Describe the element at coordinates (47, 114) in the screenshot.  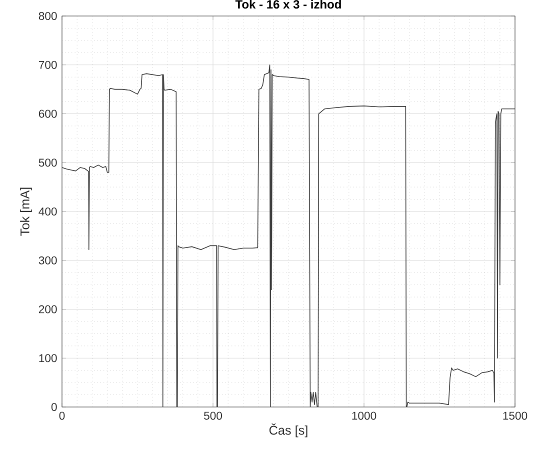
I see `y-tick-label: 600` at that location.